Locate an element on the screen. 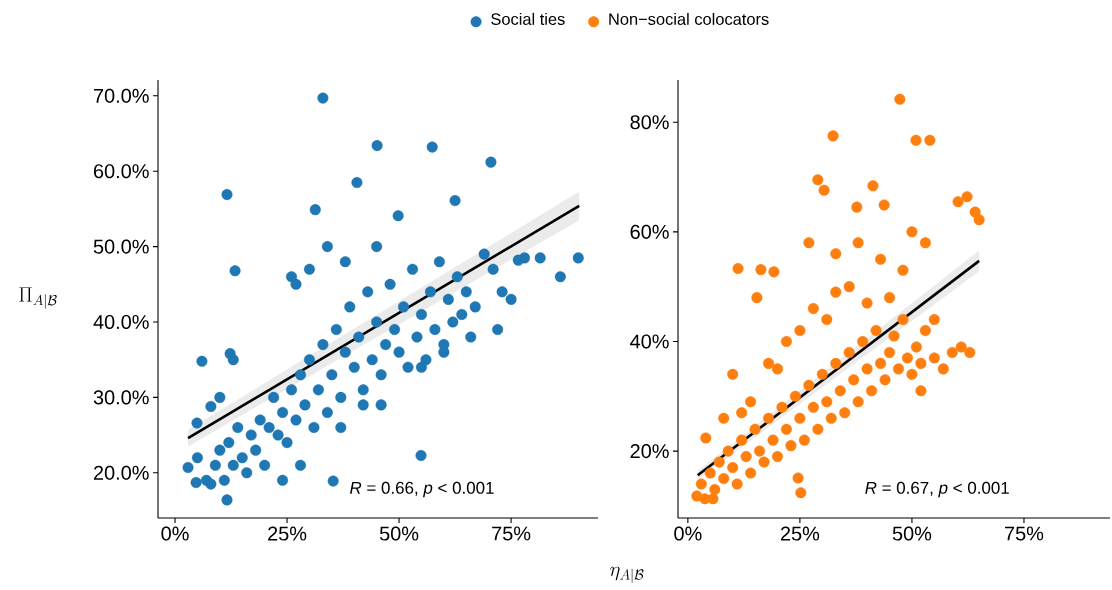  y-tick-label: 20% is located at coordinates (649, 451).